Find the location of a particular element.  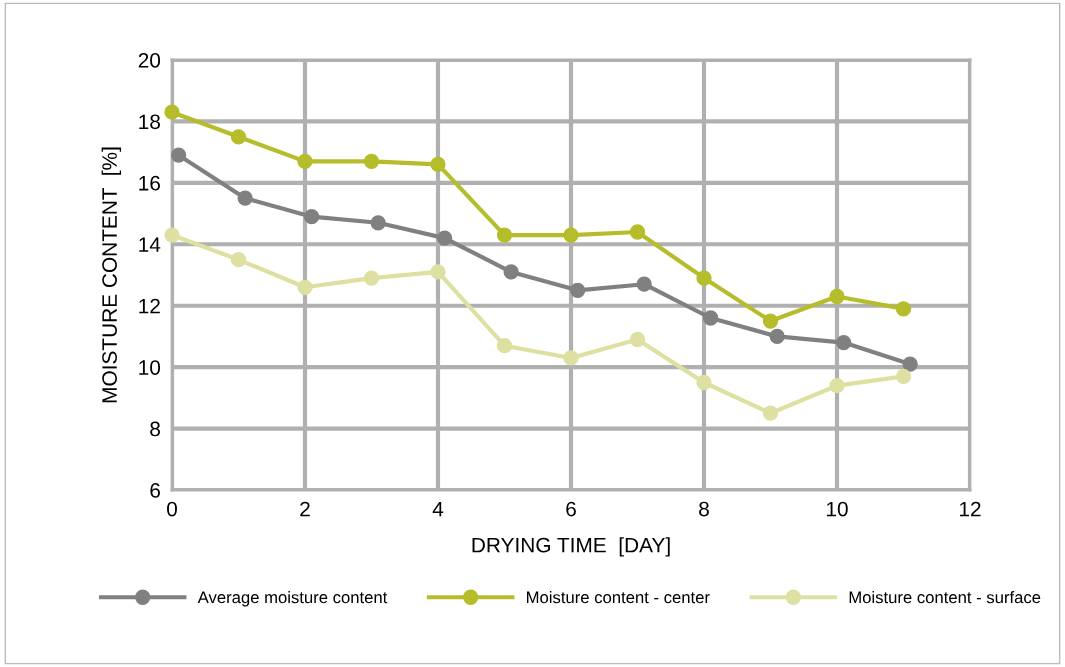

y-tick-label: 10 is located at coordinates (150, 367).